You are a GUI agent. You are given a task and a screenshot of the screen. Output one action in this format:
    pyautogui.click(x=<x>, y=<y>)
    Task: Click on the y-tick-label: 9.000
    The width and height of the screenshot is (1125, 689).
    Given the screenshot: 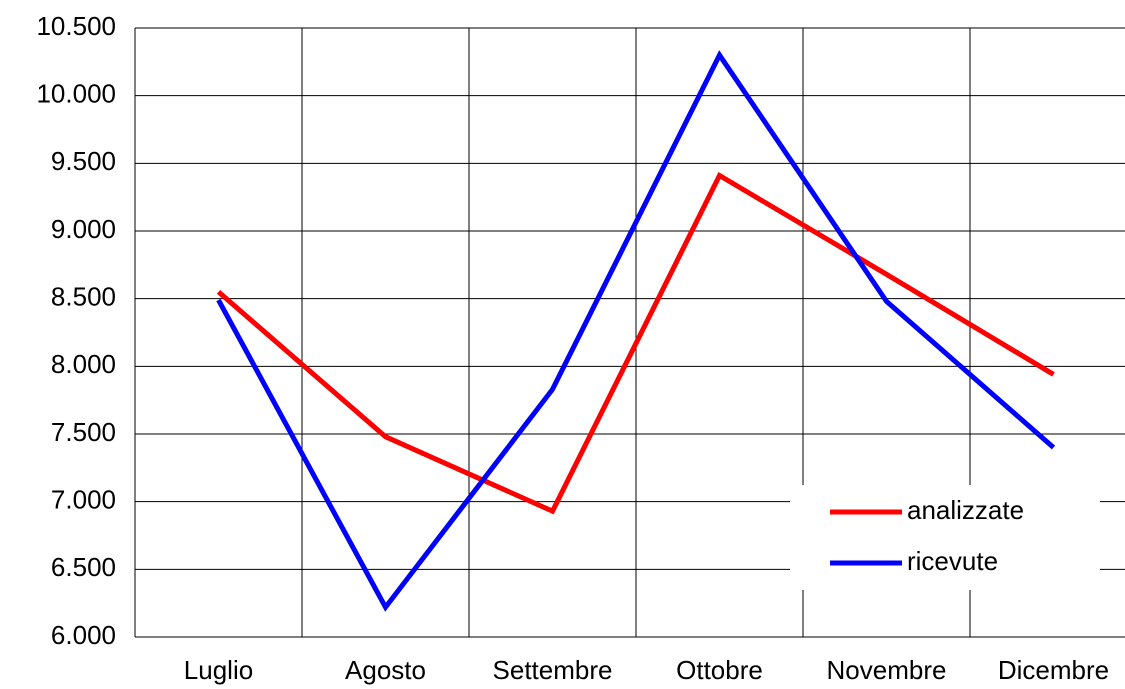 What is the action you would take?
    pyautogui.click(x=83, y=229)
    